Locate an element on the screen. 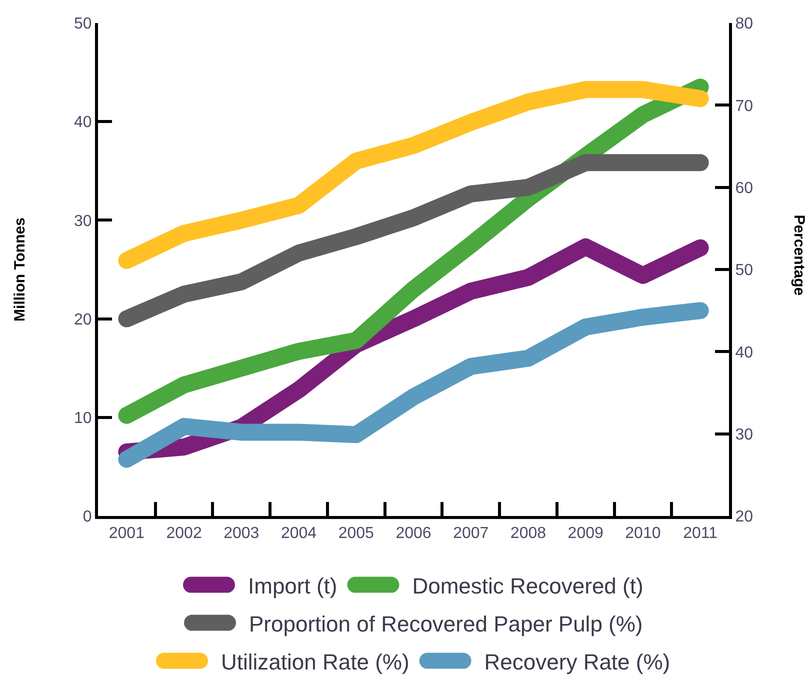  y2-axis-title: Percentage is located at coordinates (799, 255).